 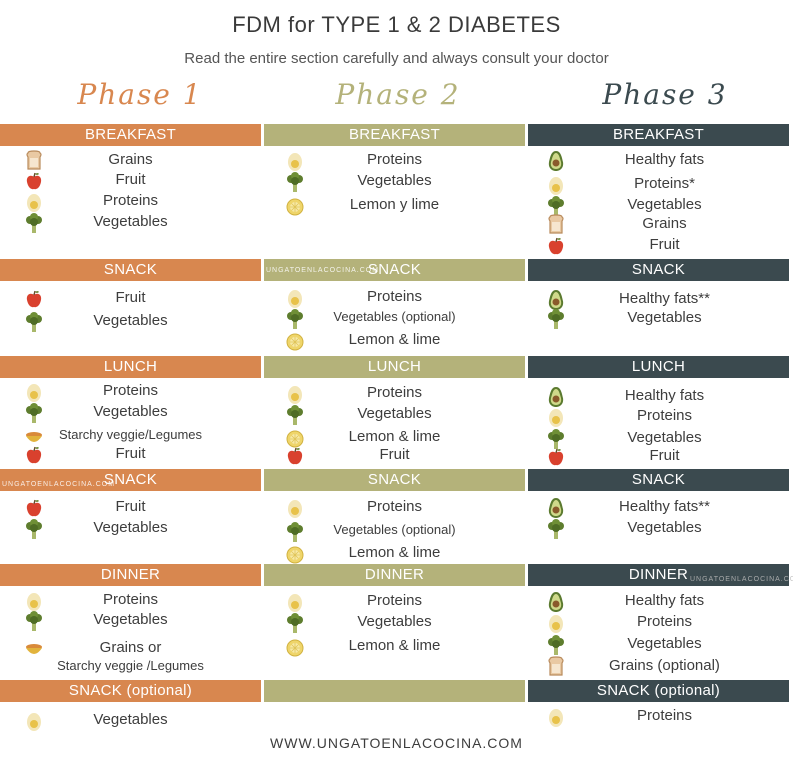 What do you see at coordinates (664, 183) in the screenshot?
I see `food-item-label: Proteins*` at bounding box center [664, 183].